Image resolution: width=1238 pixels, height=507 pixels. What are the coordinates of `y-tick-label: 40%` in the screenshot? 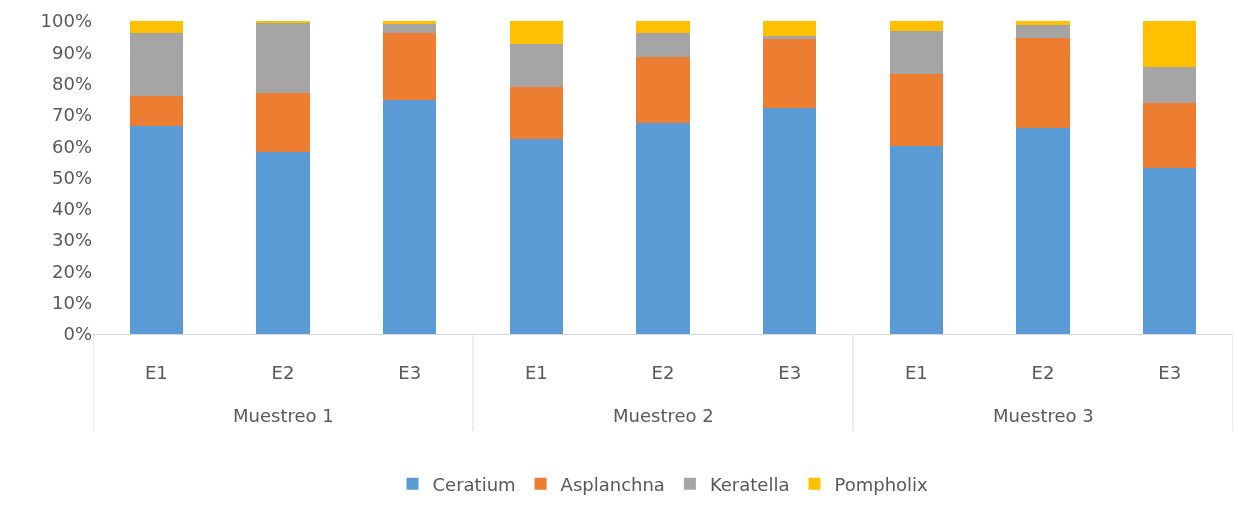 It's located at (71, 209).